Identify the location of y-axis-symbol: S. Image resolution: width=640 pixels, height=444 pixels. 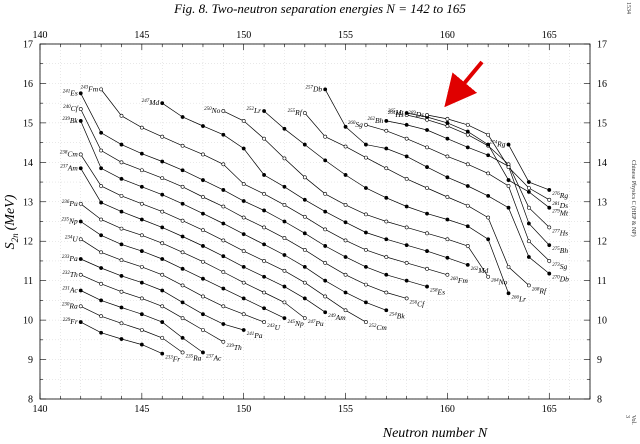
(10, 245).